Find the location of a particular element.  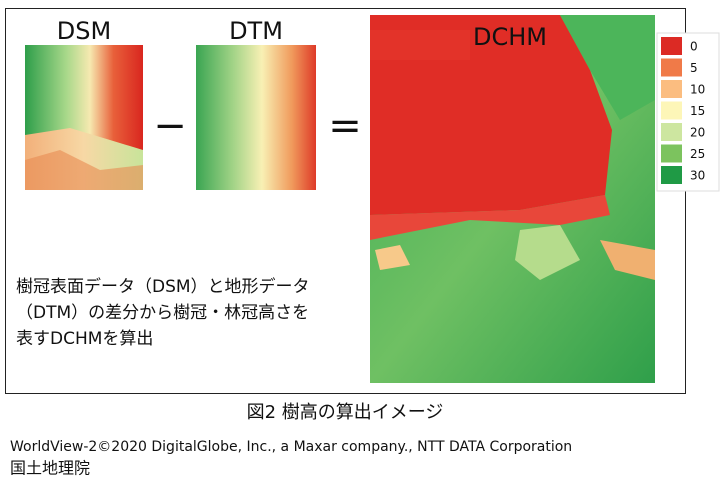

dsm-label: DSM is located at coordinates (84, 31).